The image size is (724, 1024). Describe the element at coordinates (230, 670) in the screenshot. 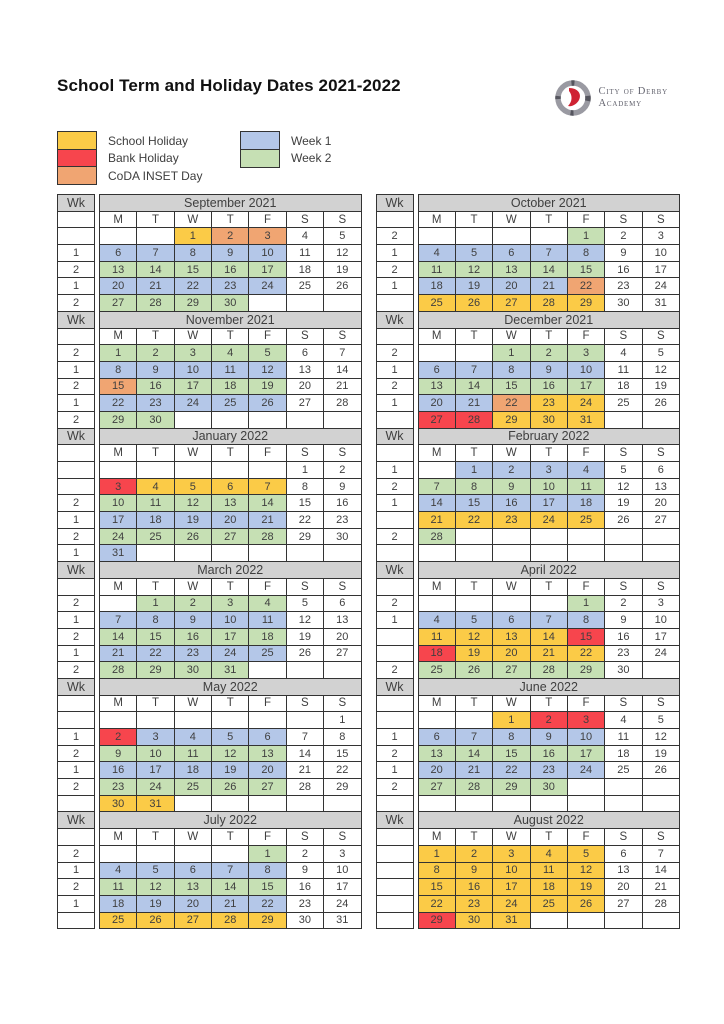

I see `day-cell: 31` at that location.